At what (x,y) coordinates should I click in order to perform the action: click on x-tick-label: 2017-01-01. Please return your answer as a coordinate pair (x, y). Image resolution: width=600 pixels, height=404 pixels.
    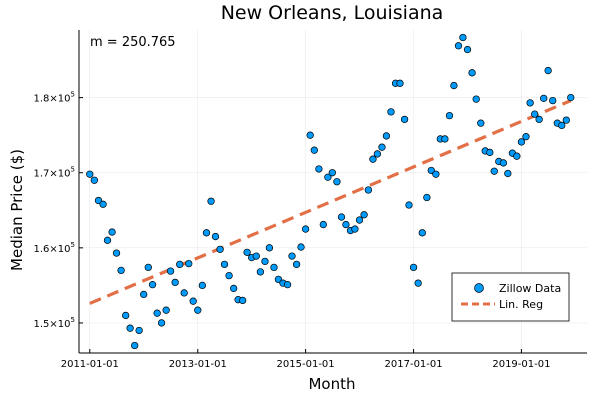
    Looking at the image, I should click on (414, 364).